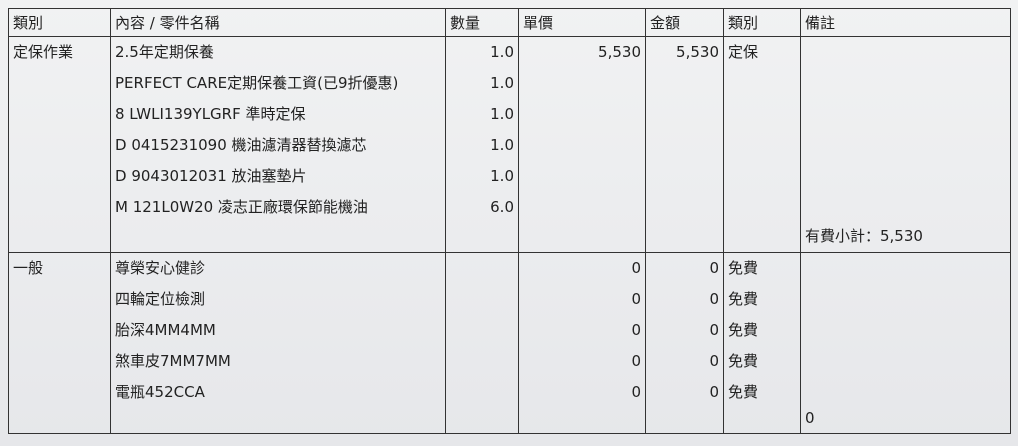  I want to click on item-type: 定保, so click(743, 52).